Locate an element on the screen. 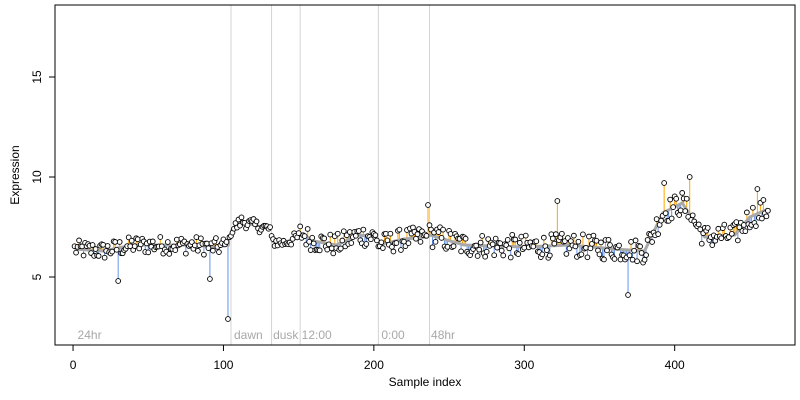 The image size is (800, 400). segment-annotation-label: 48hr is located at coordinates (443, 335).